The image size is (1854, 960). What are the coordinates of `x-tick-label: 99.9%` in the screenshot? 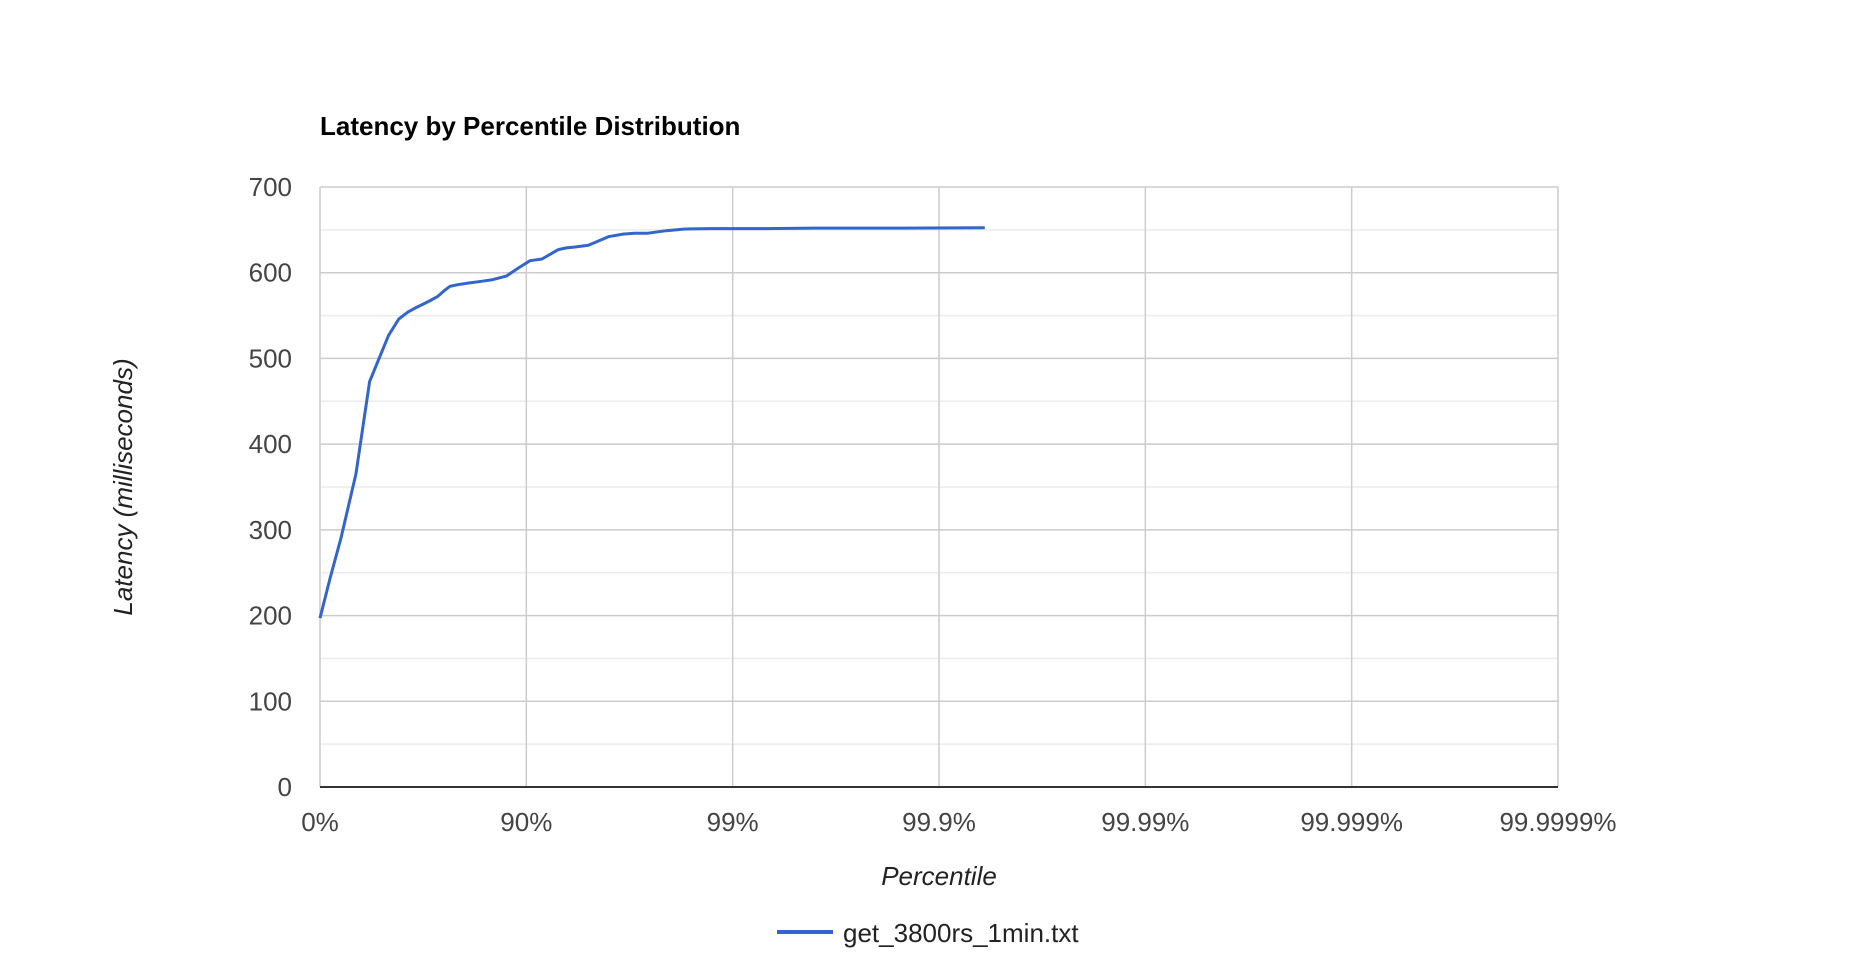 It's located at (939, 822).